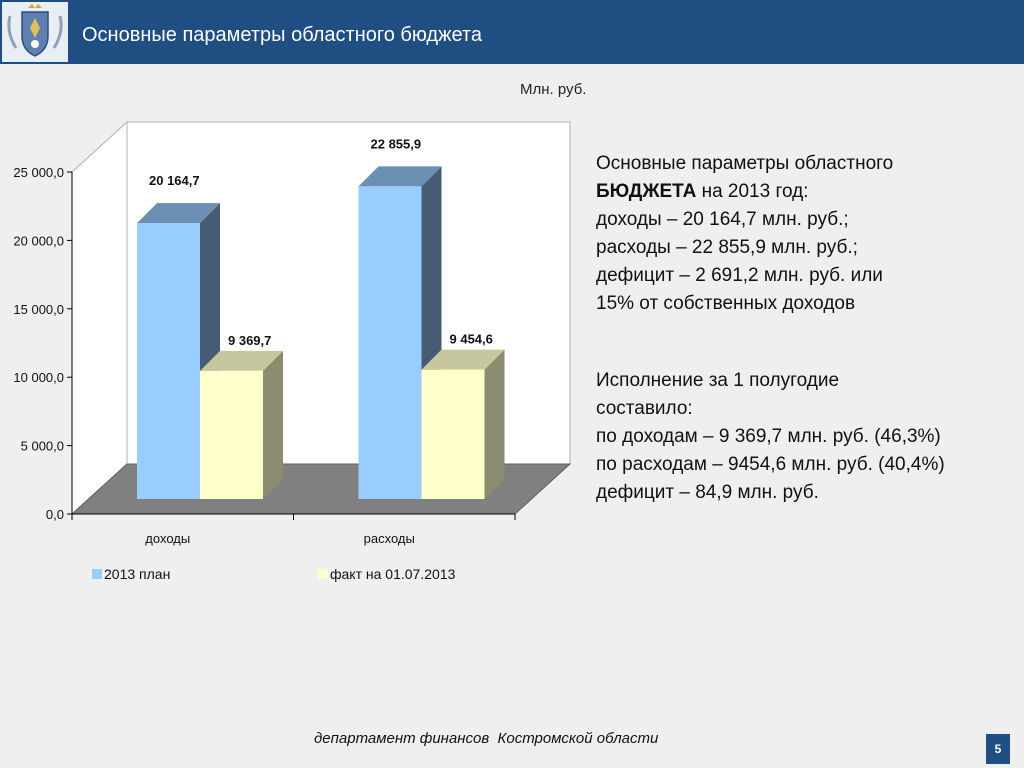  What do you see at coordinates (512, 32) in the screenshot?
I see `header-bar: Основные параметры областного бюджета` at bounding box center [512, 32].